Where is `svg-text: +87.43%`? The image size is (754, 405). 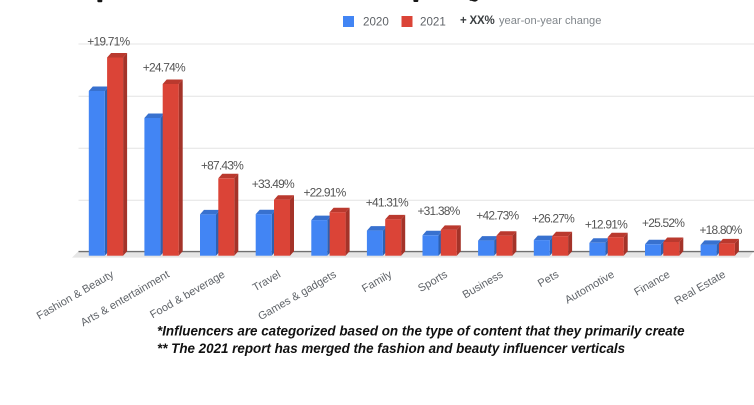
svg-text: +87.43% is located at coordinates (222, 166).